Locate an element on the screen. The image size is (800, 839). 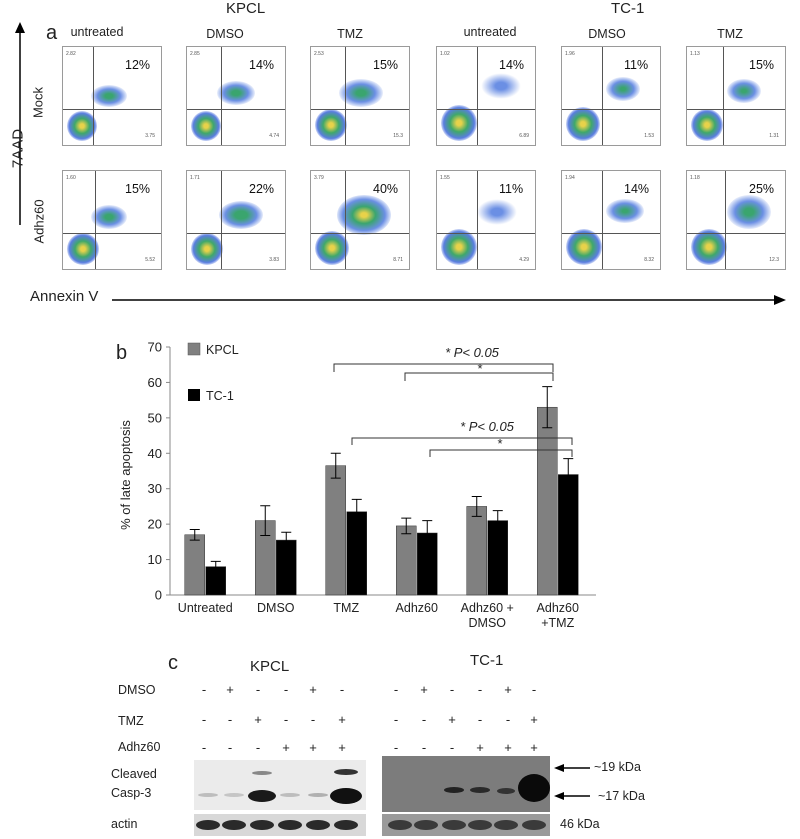
band-label-cleaved: Cleaved is located at coordinates (134, 774).